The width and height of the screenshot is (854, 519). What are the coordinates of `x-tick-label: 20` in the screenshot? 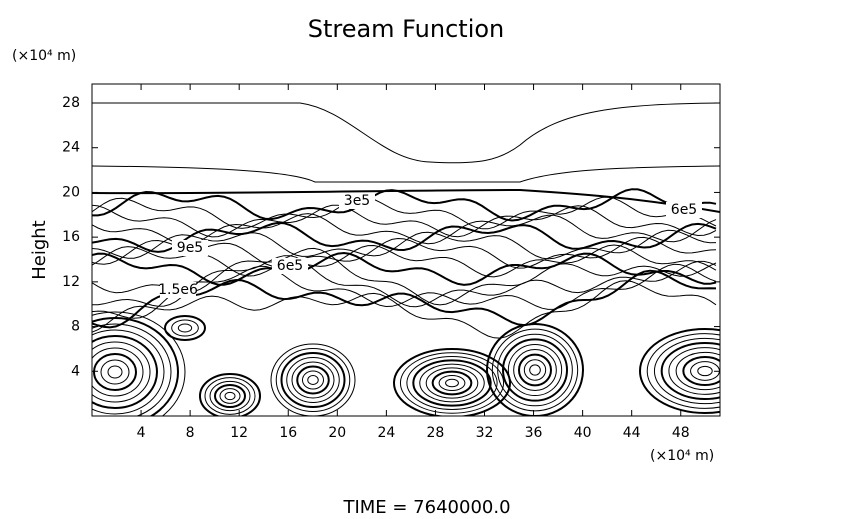 It's located at (337, 433).